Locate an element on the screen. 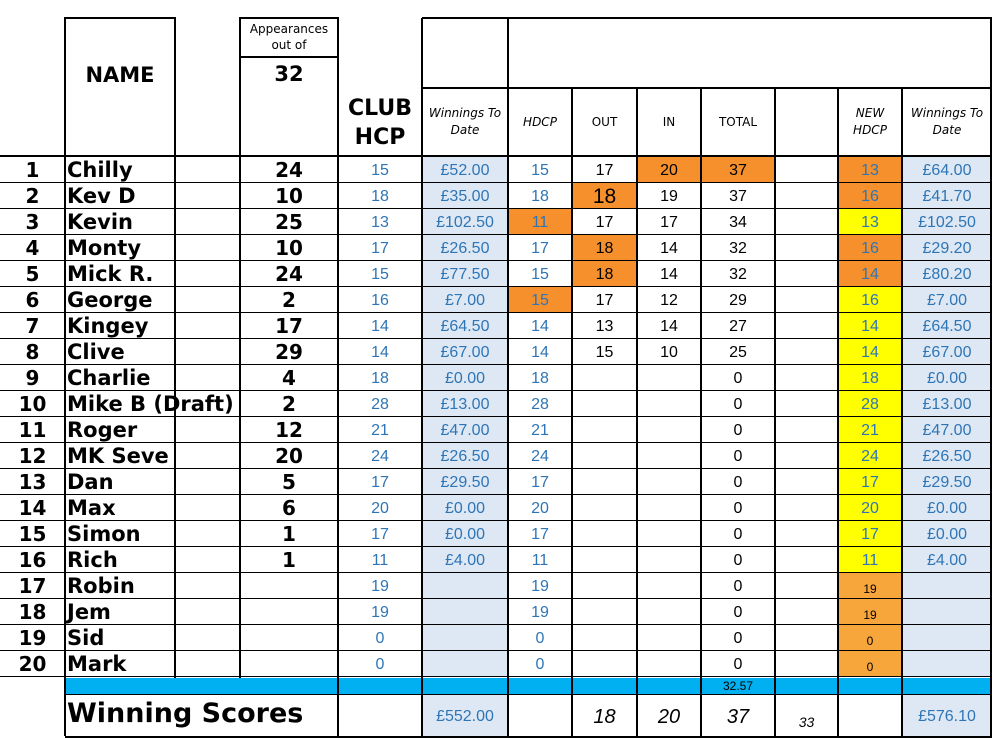 This screenshot has width=995, height=738. row-winnings: £52.00 is located at coordinates (465, 170).